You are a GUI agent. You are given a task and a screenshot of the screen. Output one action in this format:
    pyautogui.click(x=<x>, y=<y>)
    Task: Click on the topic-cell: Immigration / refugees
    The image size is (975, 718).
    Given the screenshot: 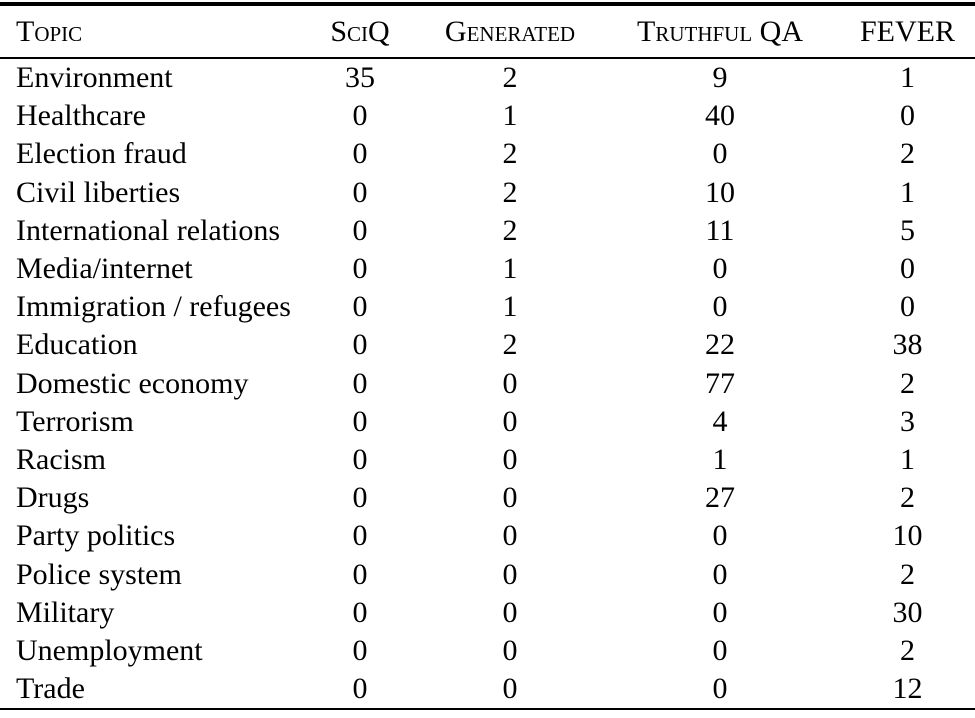 What is the action you would take?
    pyautogui.click(x=153, y=307)
    